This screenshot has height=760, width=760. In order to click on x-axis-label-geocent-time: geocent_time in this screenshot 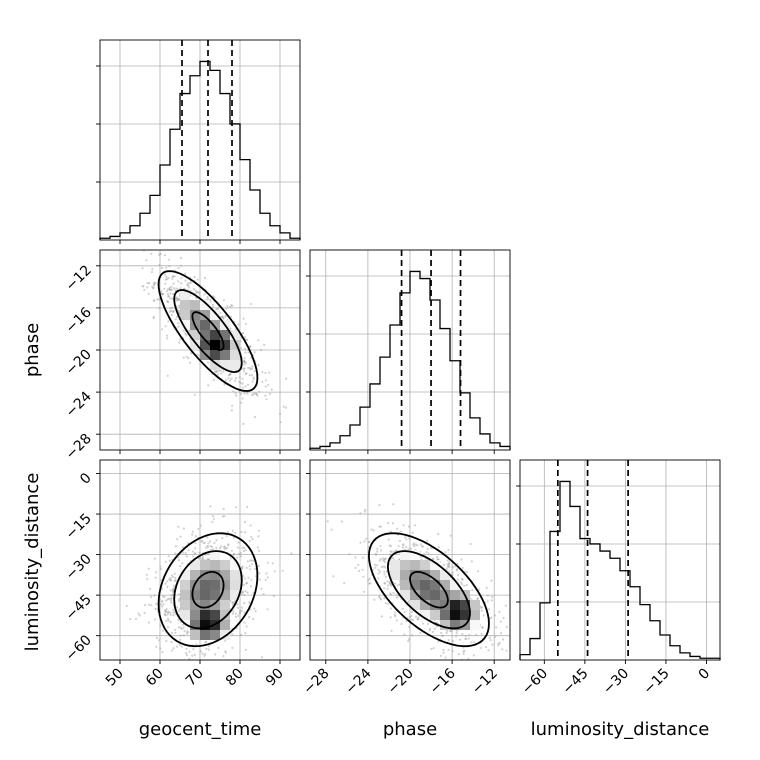, I will do `click(200, 729)`.